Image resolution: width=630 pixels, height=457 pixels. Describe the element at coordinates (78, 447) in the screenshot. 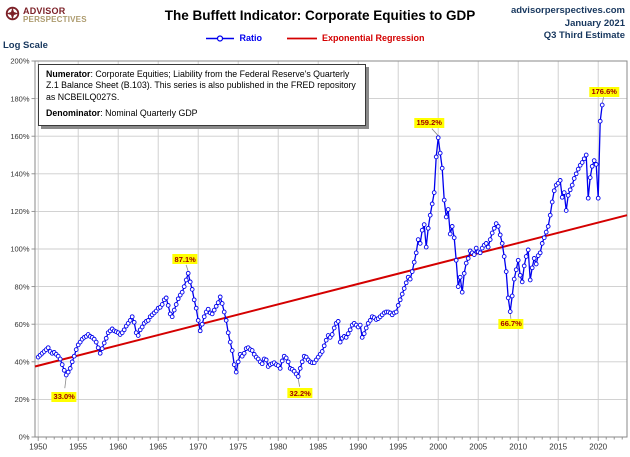

I see `x-tick-label: 1955` at that location.